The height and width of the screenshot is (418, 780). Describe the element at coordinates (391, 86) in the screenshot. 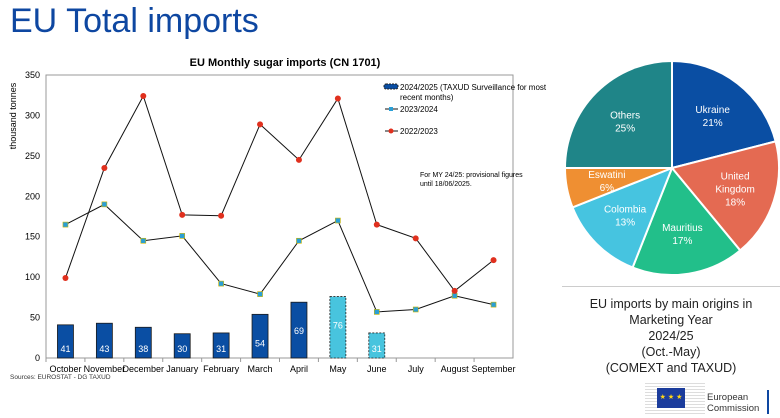

I see `legend-swatch-bar` at that location.